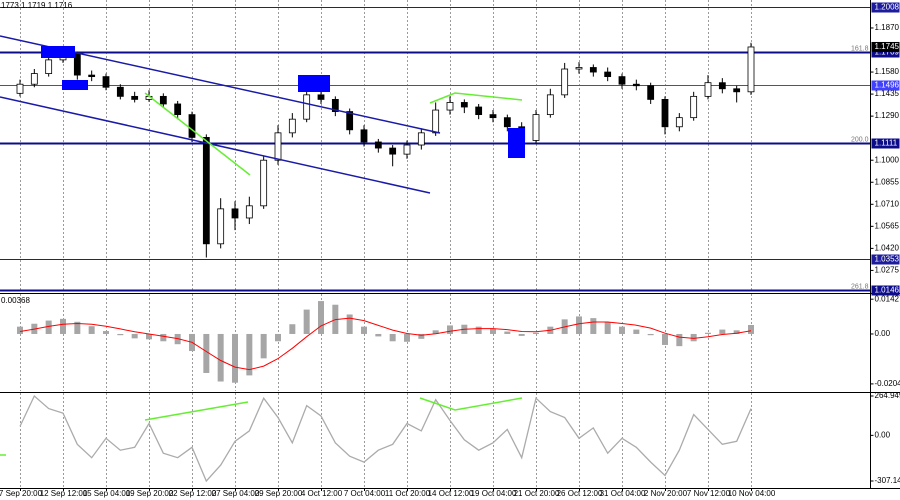  Describe the element at coordinates (885, 46) in the screenshot. I see `current-price-bg` at that location.